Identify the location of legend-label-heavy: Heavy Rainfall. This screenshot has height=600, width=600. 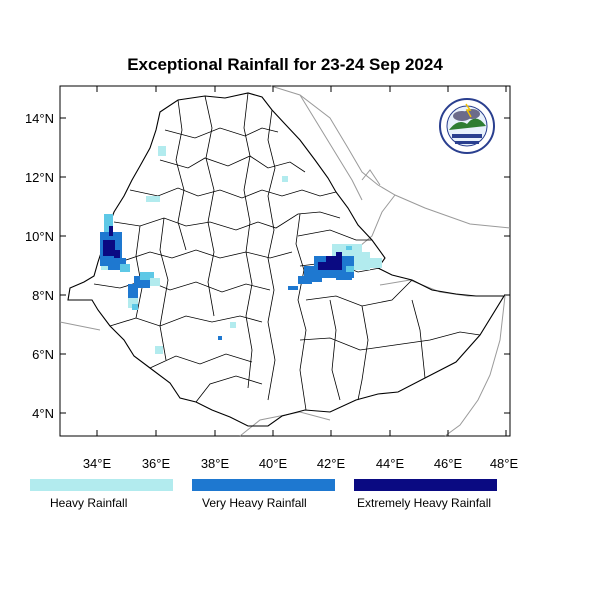
(89, 503).